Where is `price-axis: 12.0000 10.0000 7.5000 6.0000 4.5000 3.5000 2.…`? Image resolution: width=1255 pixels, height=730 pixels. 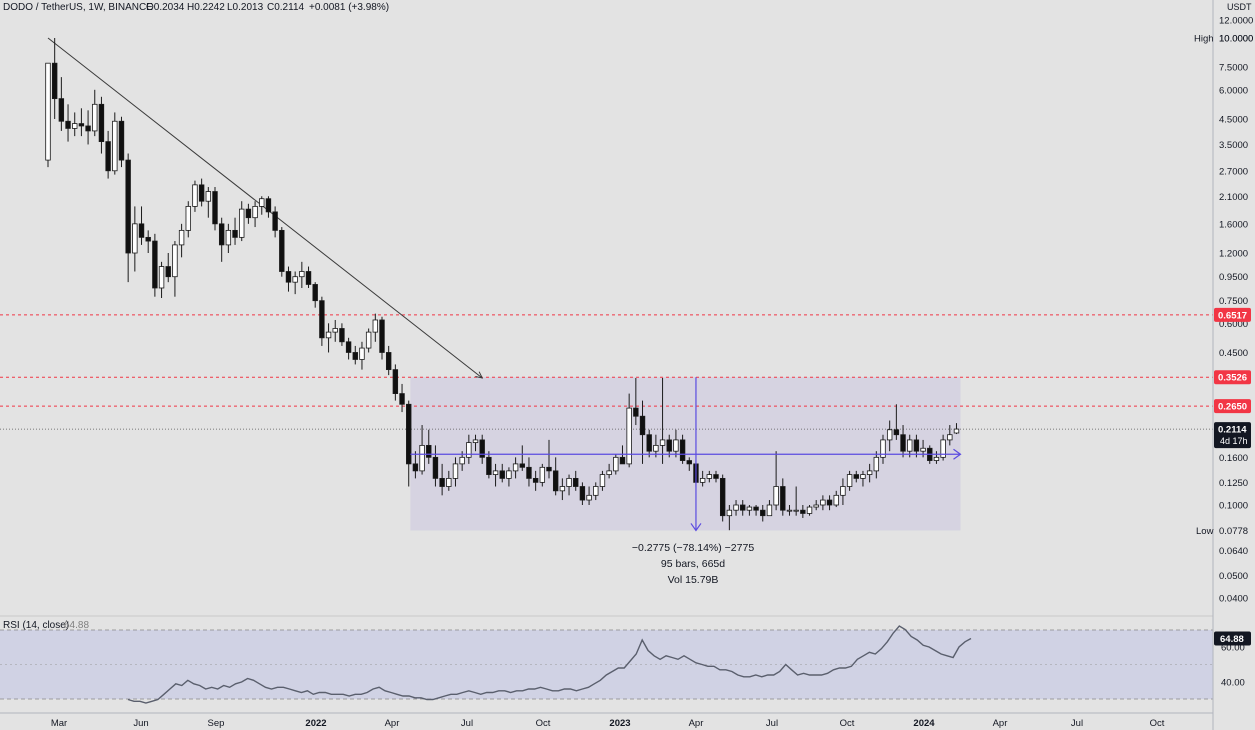 price-axis: 12.0000 10.0000 7.5000 6.0000 4.5000 3.5000 2.… is located at coordinates (1223, 352).